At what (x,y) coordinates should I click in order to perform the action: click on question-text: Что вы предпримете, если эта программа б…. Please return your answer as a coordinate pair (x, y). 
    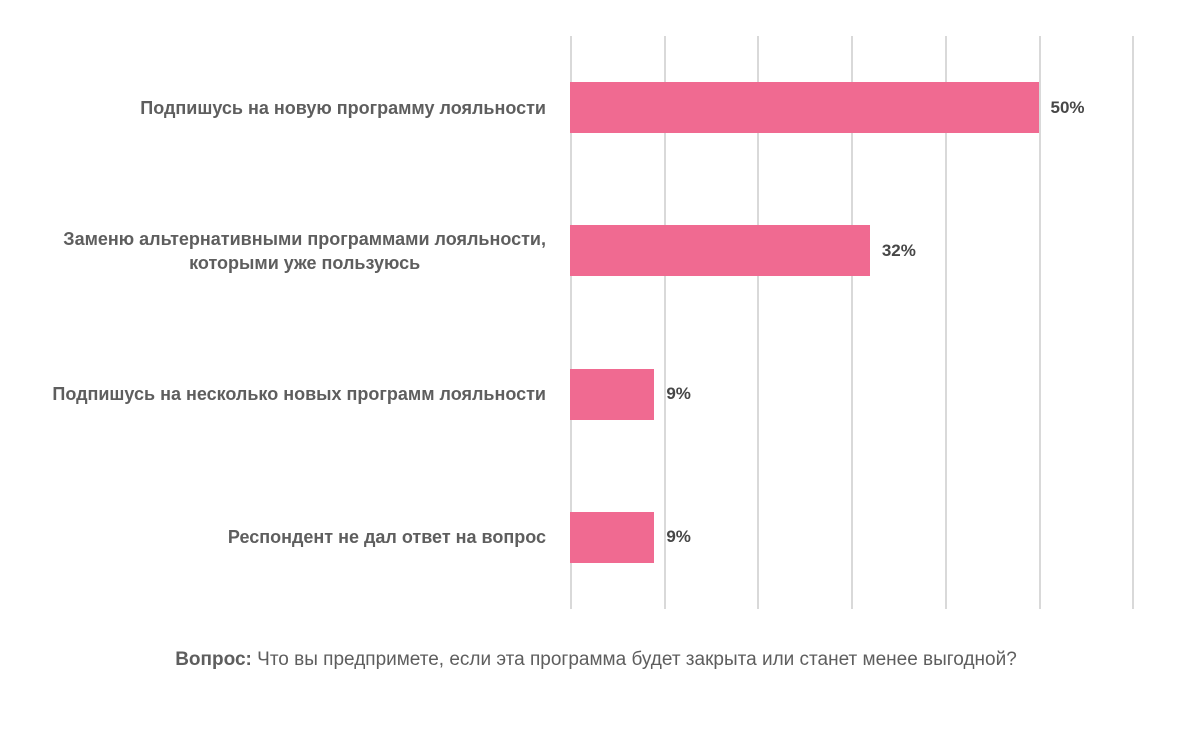
    Looking at the image, I should click on (637, 659).